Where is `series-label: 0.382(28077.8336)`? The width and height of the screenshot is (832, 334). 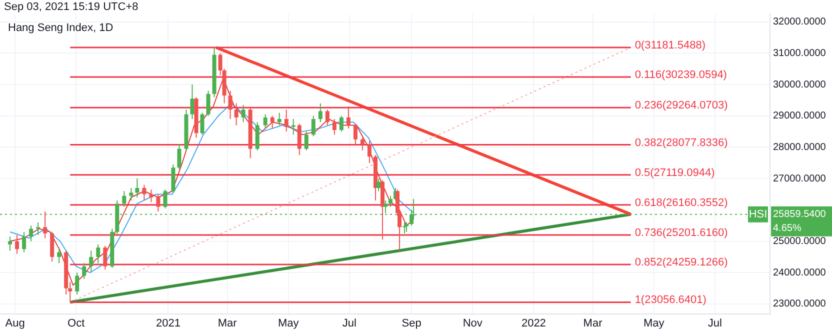 series-label: 0.382(28077.8336) is located at coordinates (681, 142).